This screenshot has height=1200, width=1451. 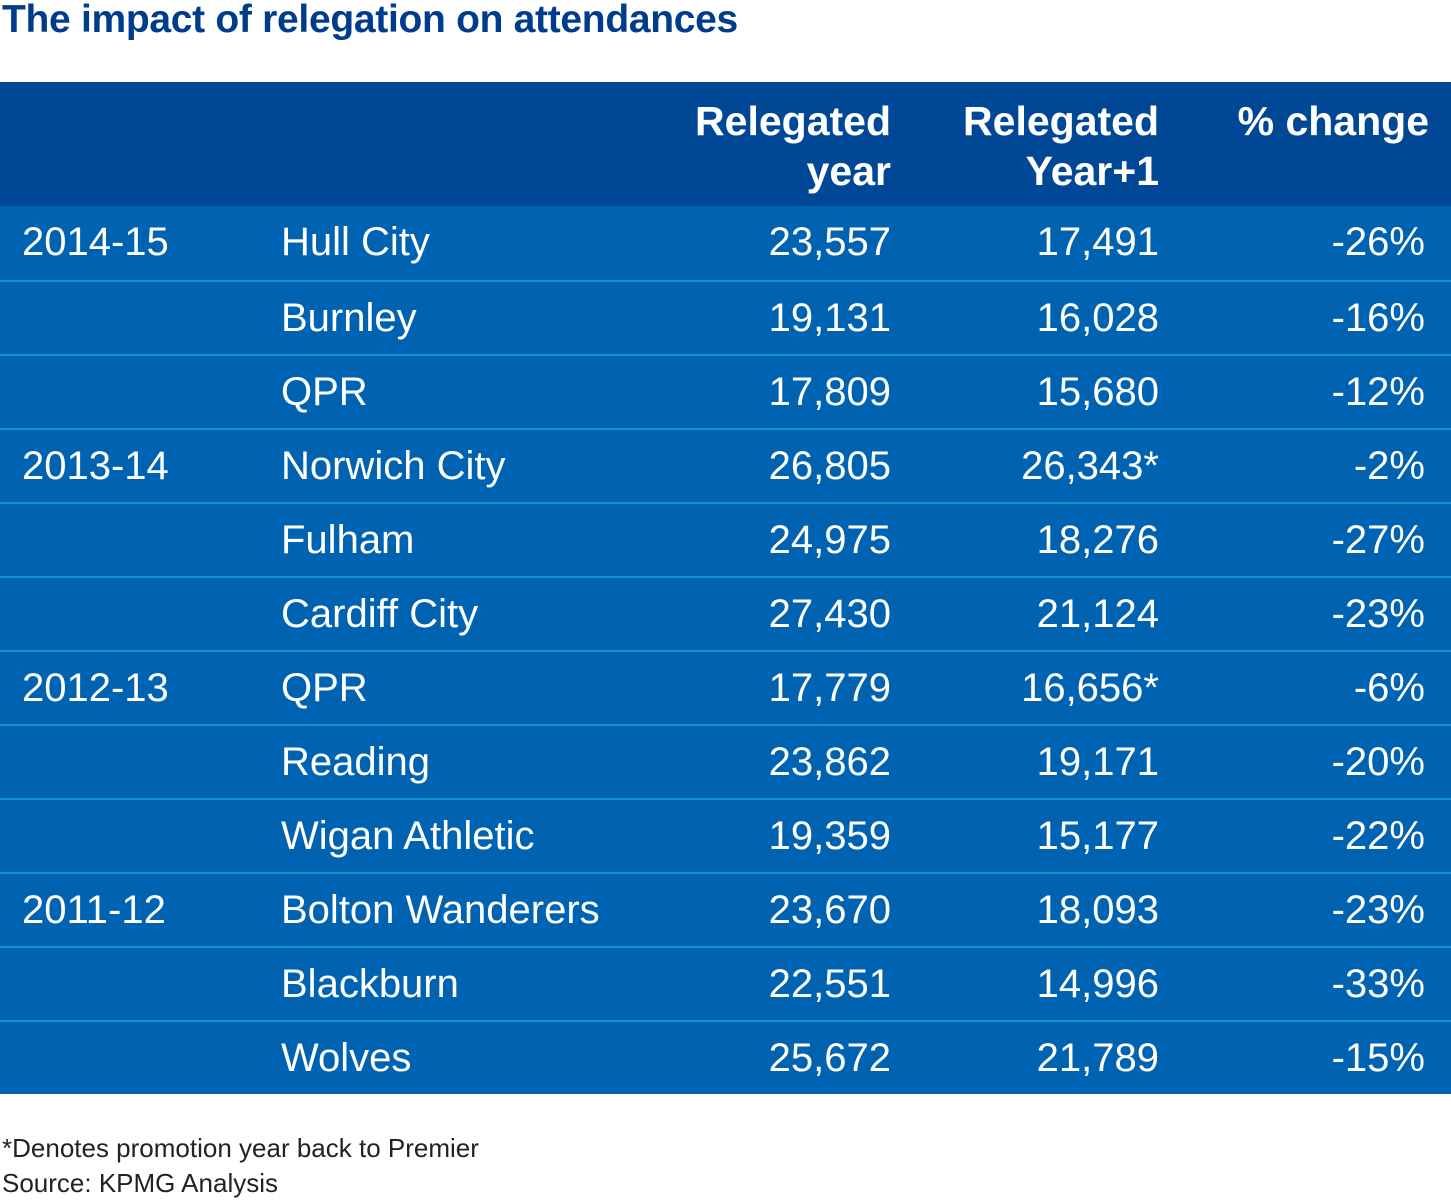 I want to click on relegated-year-cell: 23,862, so click(x=829, y=762).